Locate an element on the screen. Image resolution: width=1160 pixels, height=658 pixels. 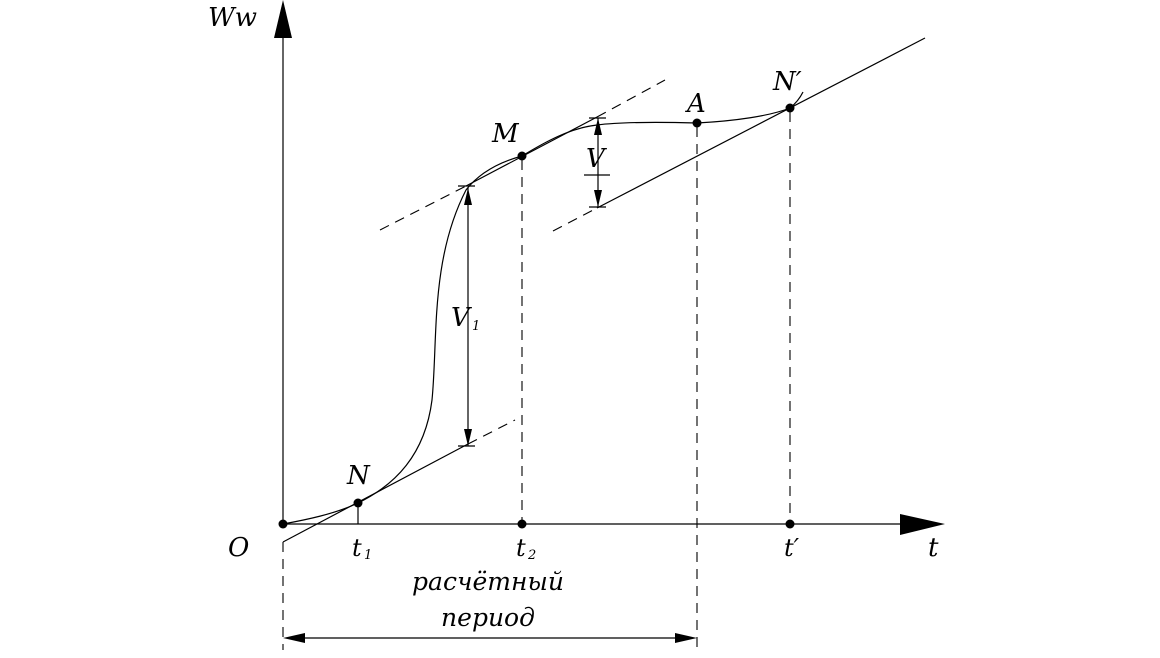
v-arrow-up is located at coordinates (598, 126).